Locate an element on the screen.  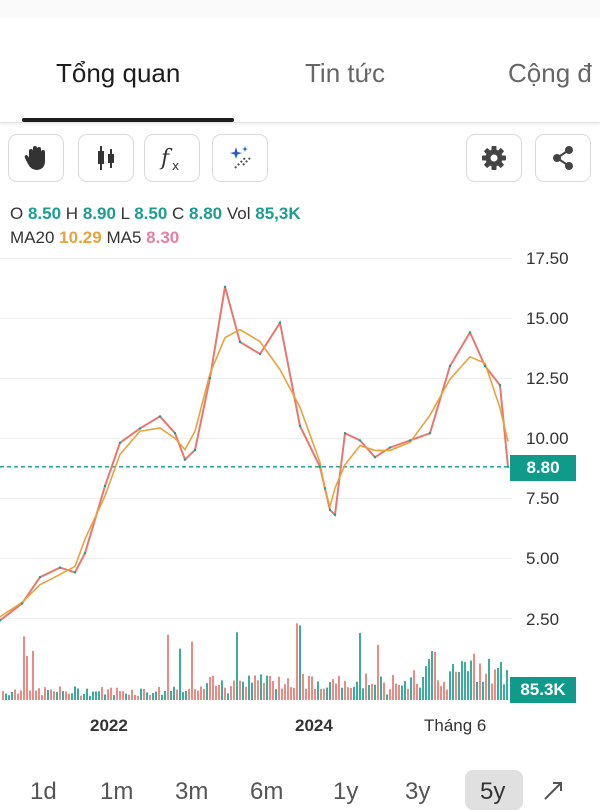
volume-value: 85,3K is located at coordinates (278, 213).